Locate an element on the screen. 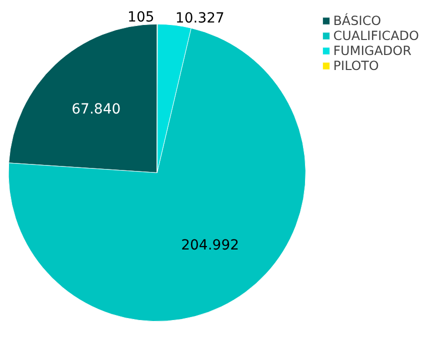 The width and height of the screenshot is (432, 340). legend-label: PILOTO is located at coordinates (356, 65).